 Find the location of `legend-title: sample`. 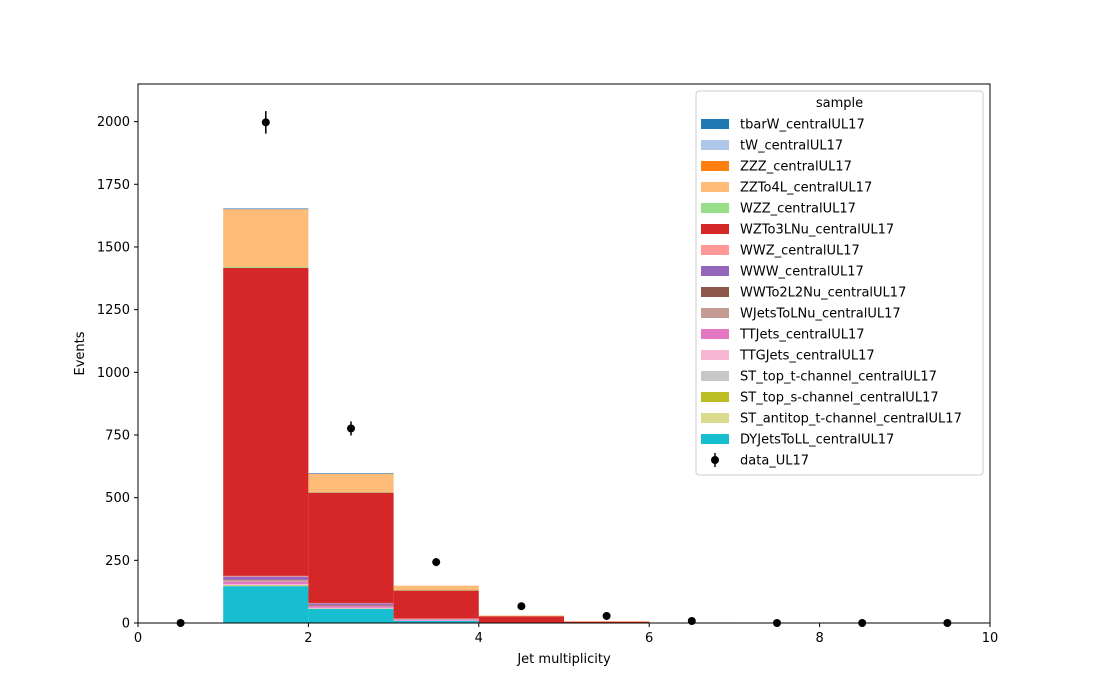

legend-title: sample is located at coordinates (839, 103).